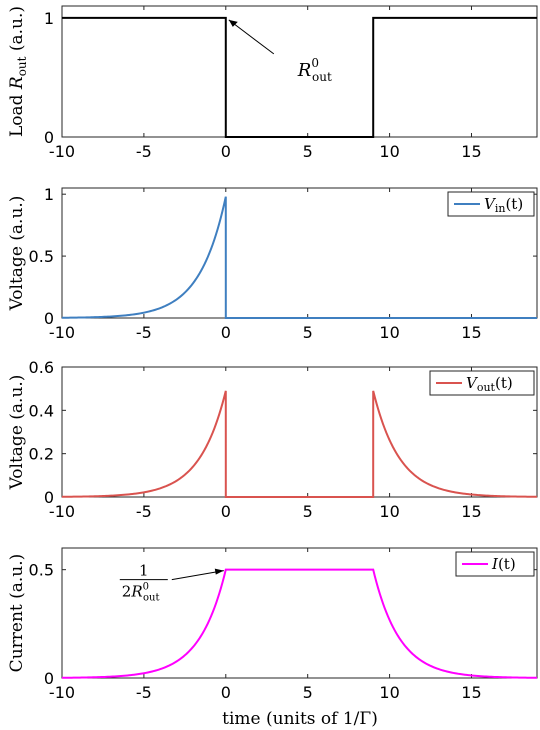 The width and height of the screenshot is (540, 730). I want to click on y-axis-label: Current (a.u.), so click(17, 613).